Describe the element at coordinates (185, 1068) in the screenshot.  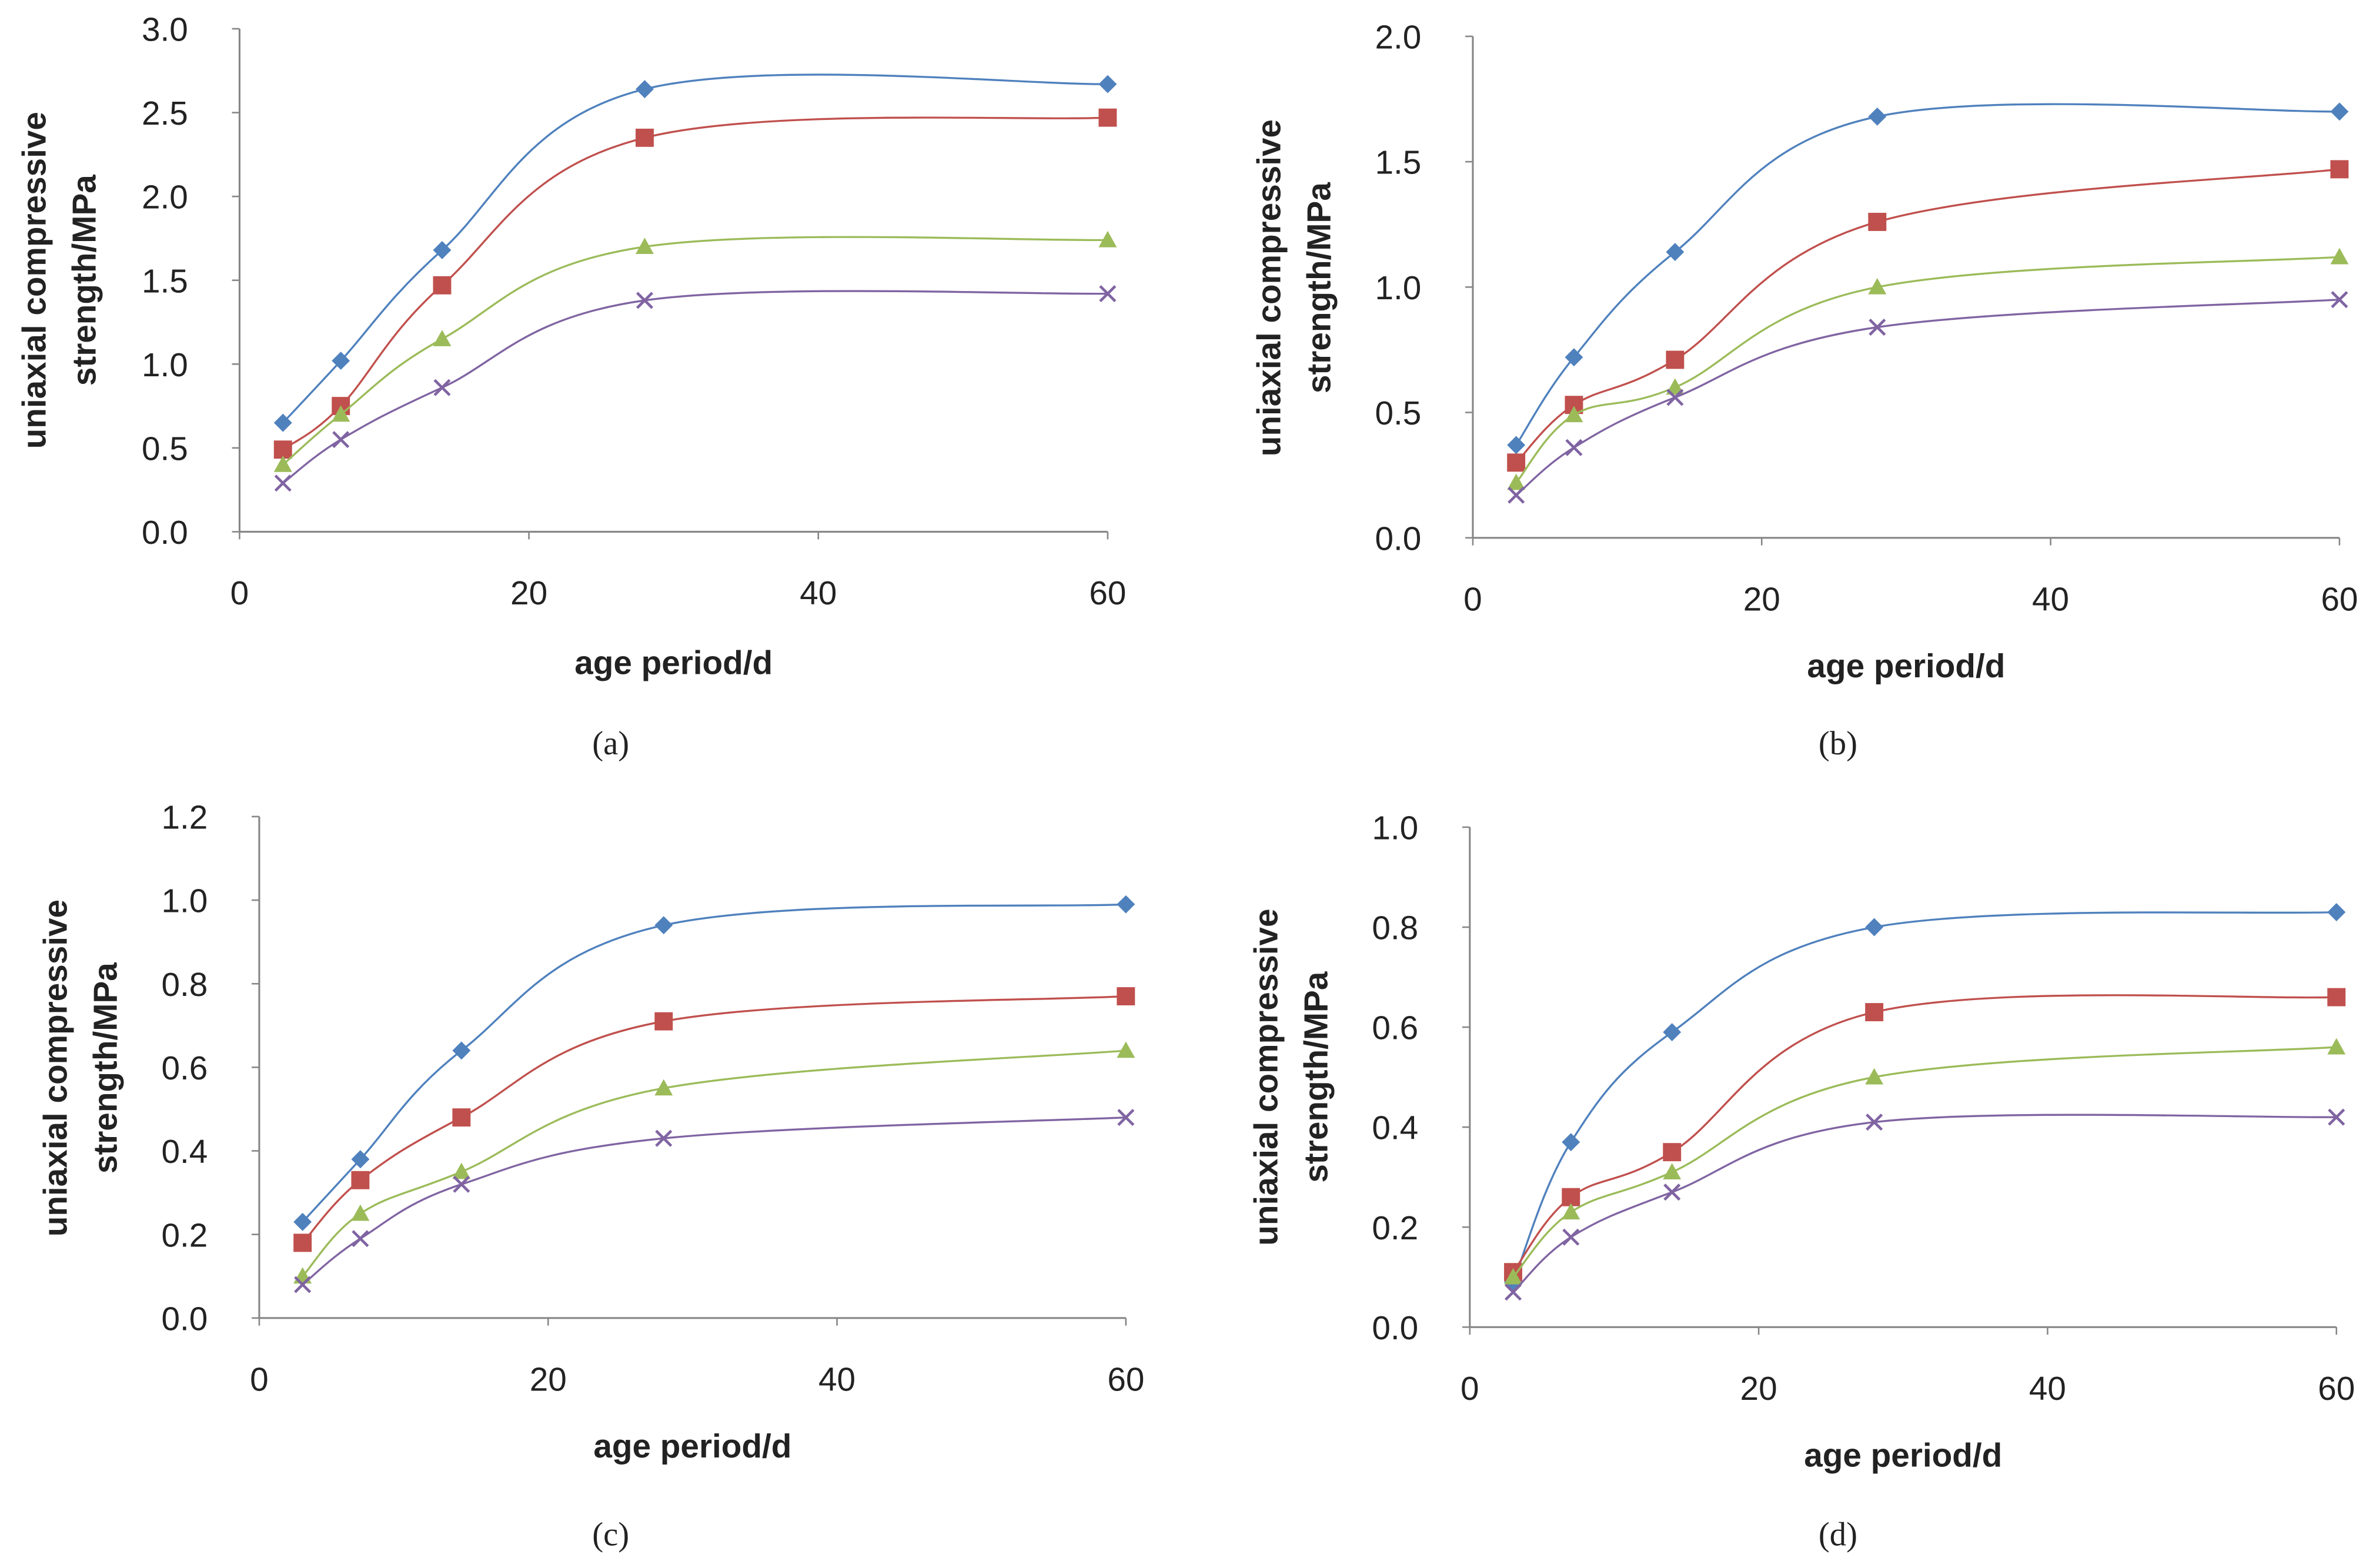
I see `y-tick-label: 0.6` at that location.